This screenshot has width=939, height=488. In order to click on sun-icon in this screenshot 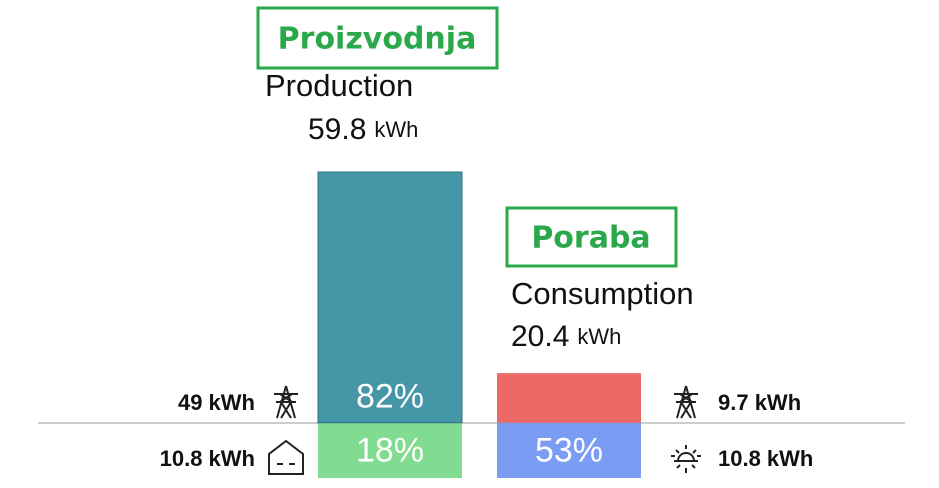, I will do `click(686, 459)`.